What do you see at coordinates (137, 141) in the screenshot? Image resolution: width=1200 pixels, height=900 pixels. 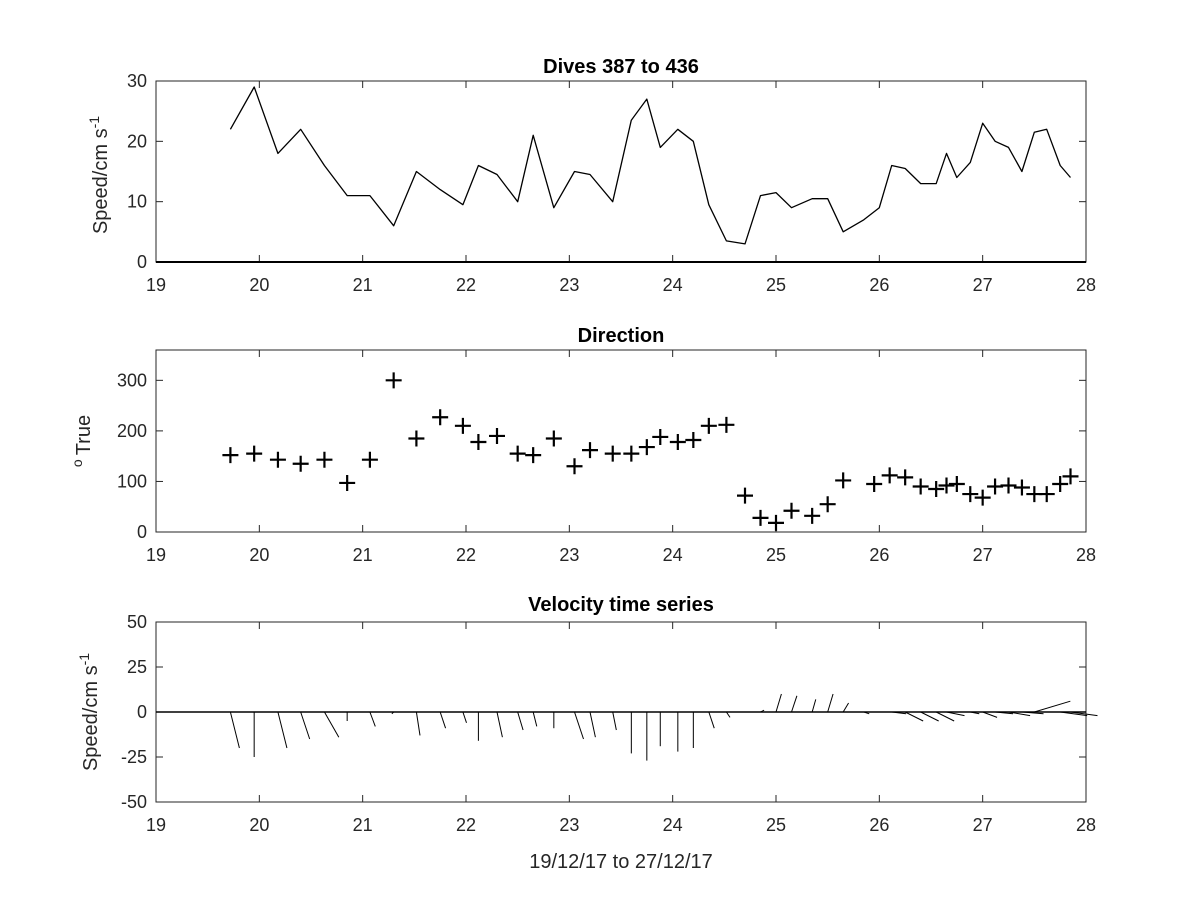 I see `speed-y-tick-label: 20` at bounding box center [137, 141].